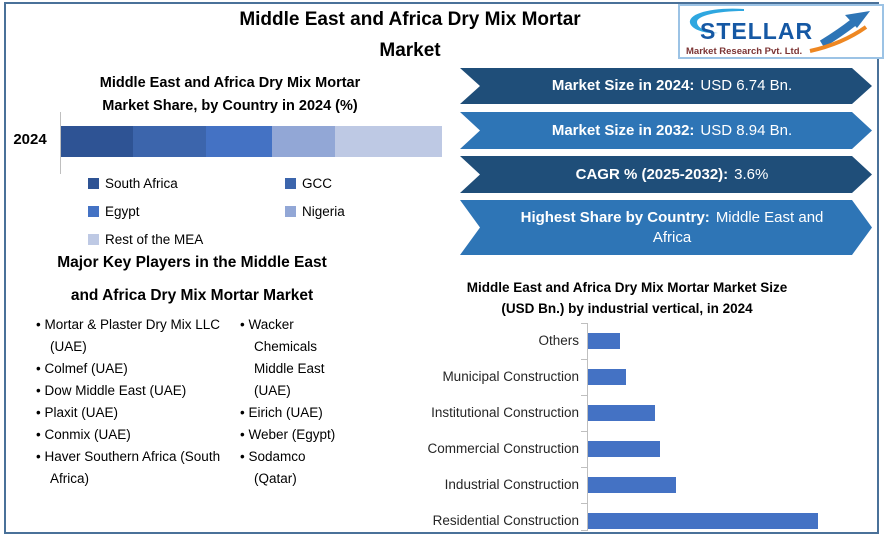  What do you see at coordinates (304, 141) in the screenshot?
I see `stacked-segment-nigeria` at bounding box center [304, 141].